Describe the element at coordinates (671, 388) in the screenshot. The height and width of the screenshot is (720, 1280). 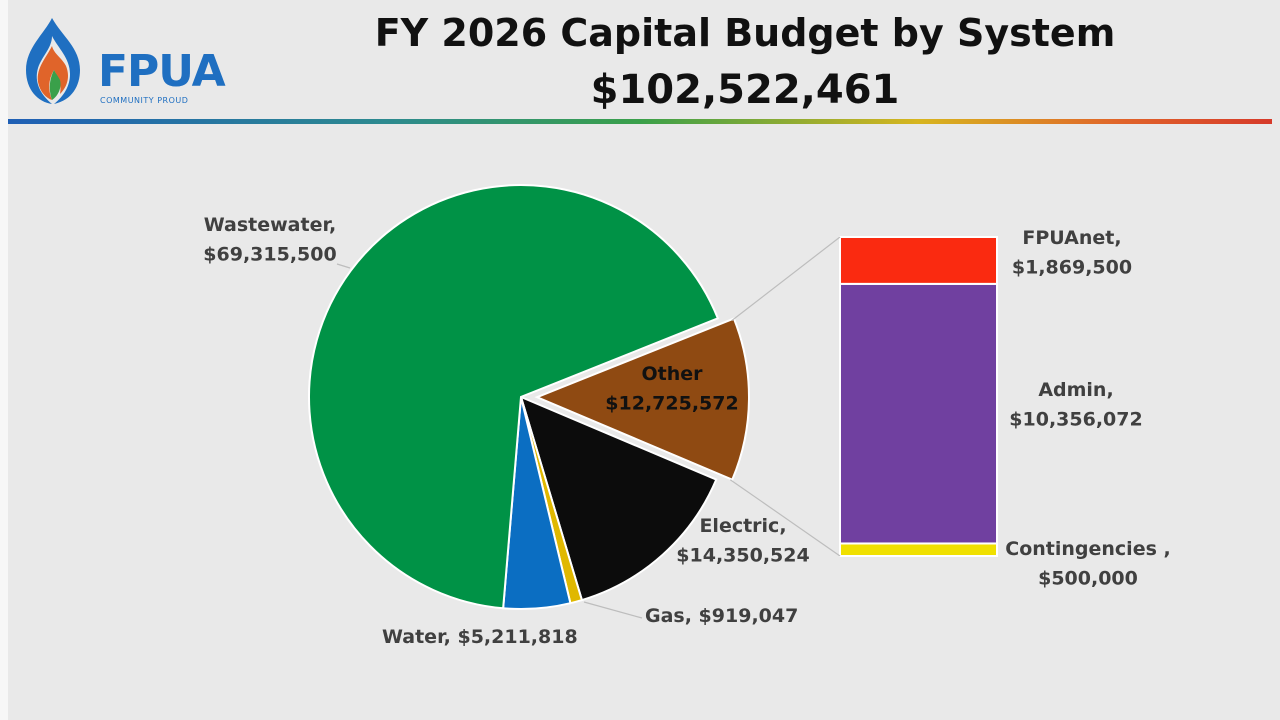
I see `label-other: Other $12,725,572` at that location.